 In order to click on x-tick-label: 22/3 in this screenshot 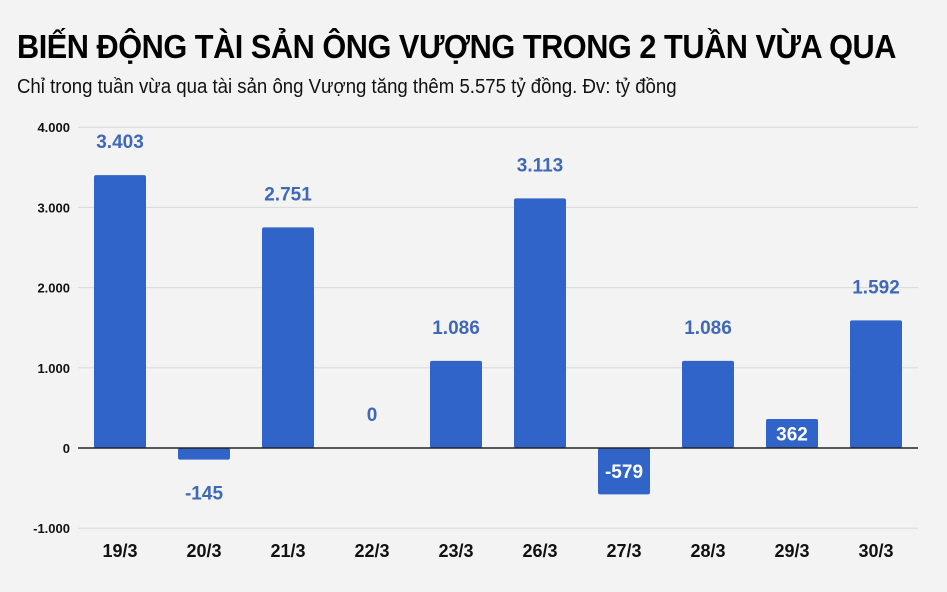, I will do `click(371, 551)`.